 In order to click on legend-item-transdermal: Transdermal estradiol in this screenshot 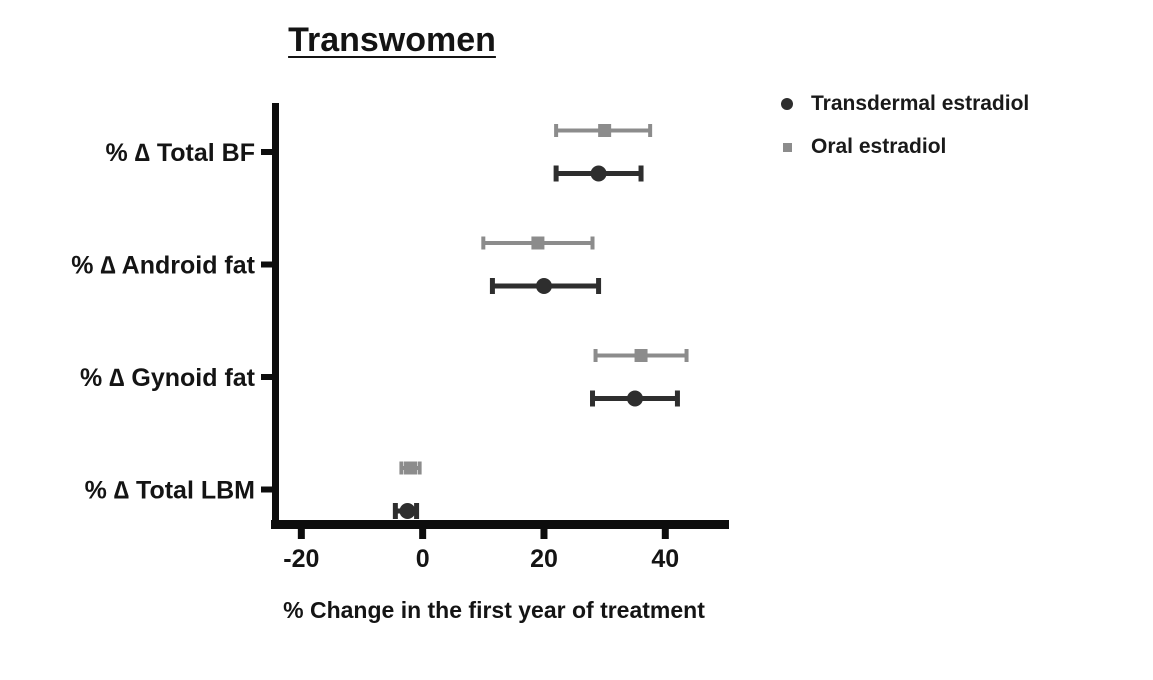, I will do `click(905, 104)`.